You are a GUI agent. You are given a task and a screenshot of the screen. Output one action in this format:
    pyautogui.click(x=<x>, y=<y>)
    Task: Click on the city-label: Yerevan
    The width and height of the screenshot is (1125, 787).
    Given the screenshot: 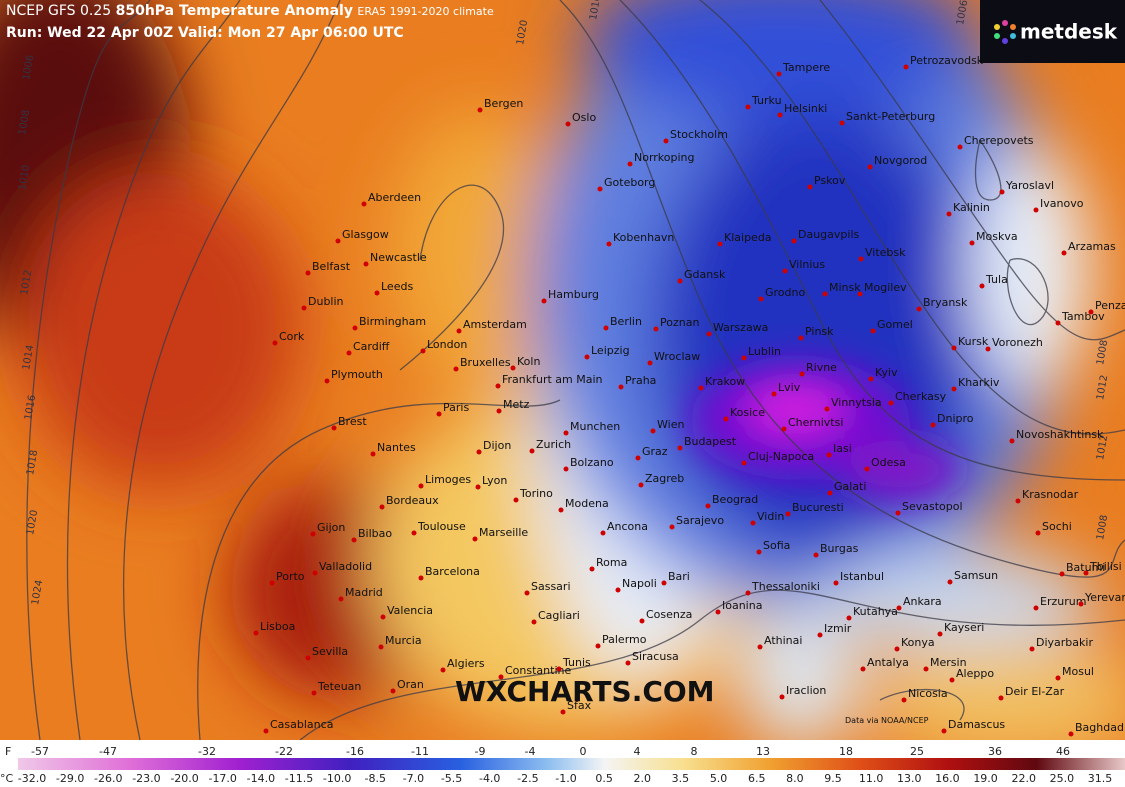 What is the action you would take?
    pyautogui.click(x=1104, y=597)
    